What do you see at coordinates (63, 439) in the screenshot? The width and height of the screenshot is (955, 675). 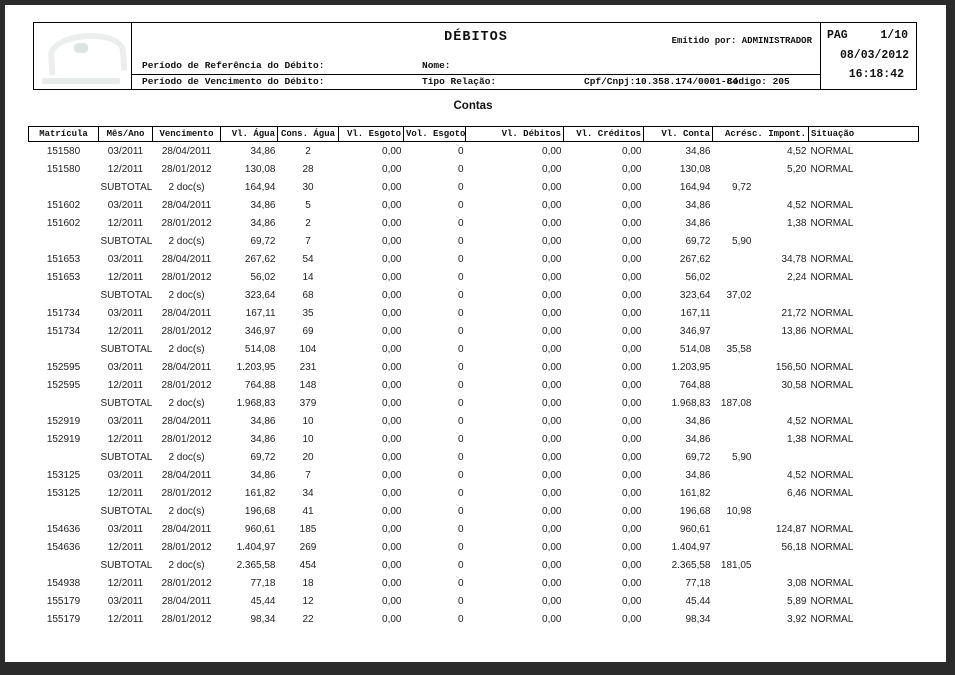 I see `cell: 152919` at bounding box center [63, 439].